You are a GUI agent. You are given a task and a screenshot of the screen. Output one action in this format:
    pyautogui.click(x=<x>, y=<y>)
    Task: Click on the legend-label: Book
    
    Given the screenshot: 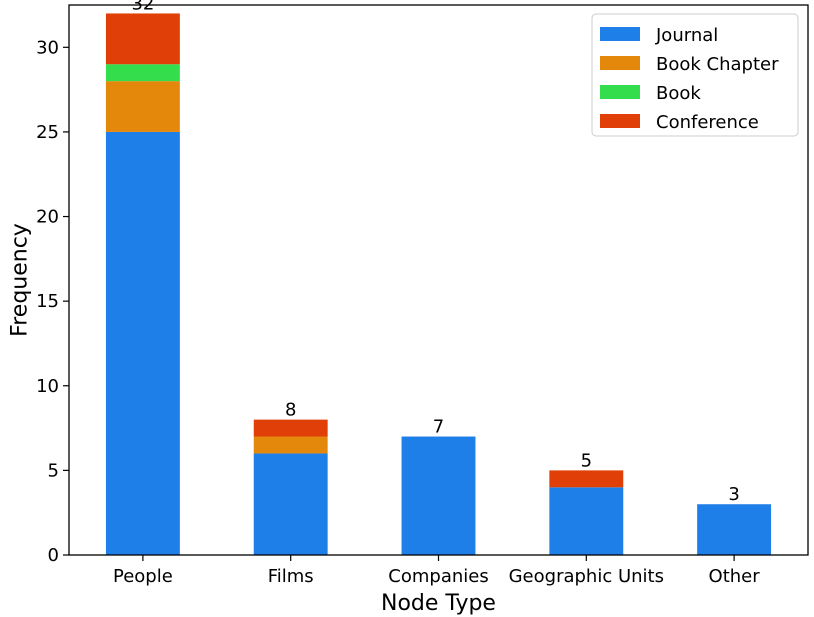 What is the action you would take?
    pyautogui.click(x=678, y=93)
    